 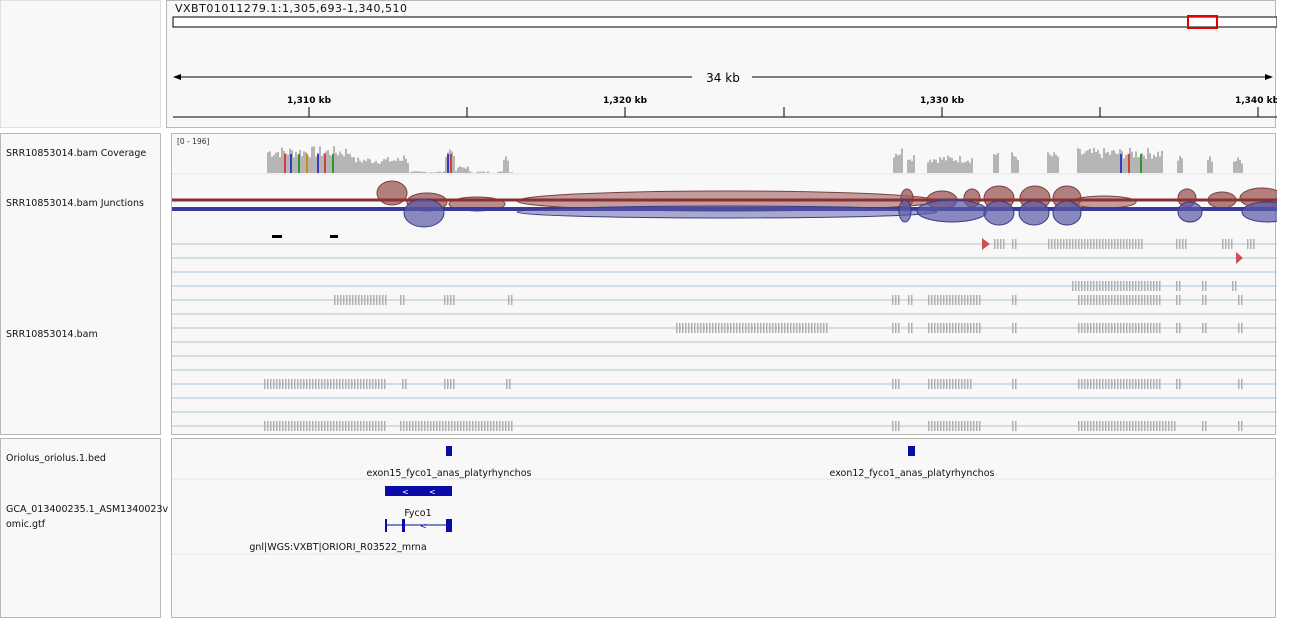 I want to click on tick-label-1: 1,310 kb, so click(x=309, y=101).